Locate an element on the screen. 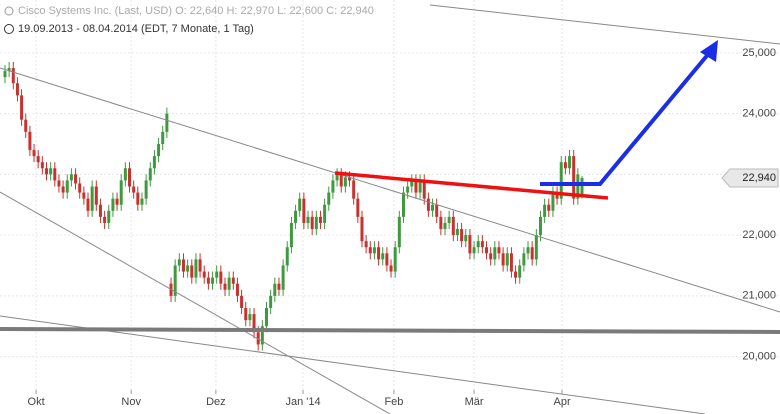 The image size is (780, 414). resistance-line is located at coordinates (471, 185).